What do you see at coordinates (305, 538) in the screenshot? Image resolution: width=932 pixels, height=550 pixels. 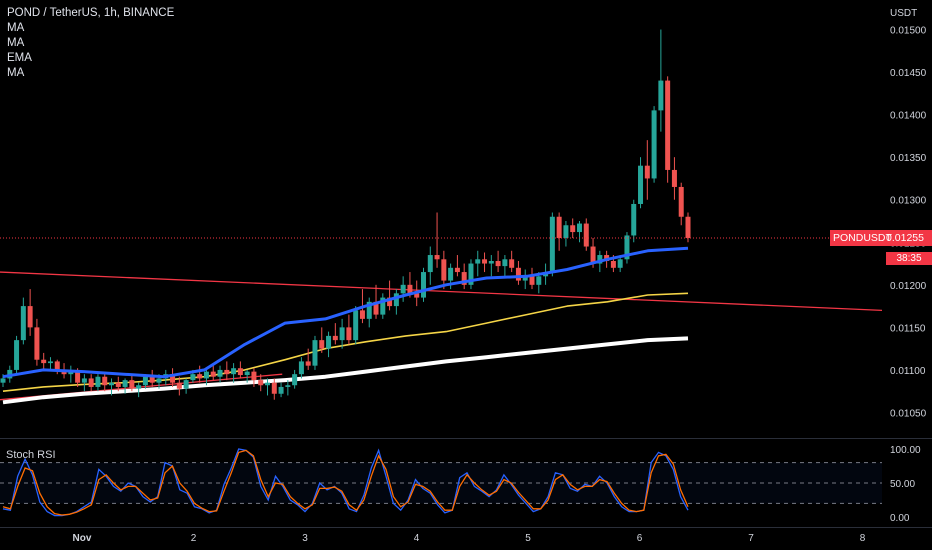 I see `time-tick-label: 3` at bounding box center [305, 538].